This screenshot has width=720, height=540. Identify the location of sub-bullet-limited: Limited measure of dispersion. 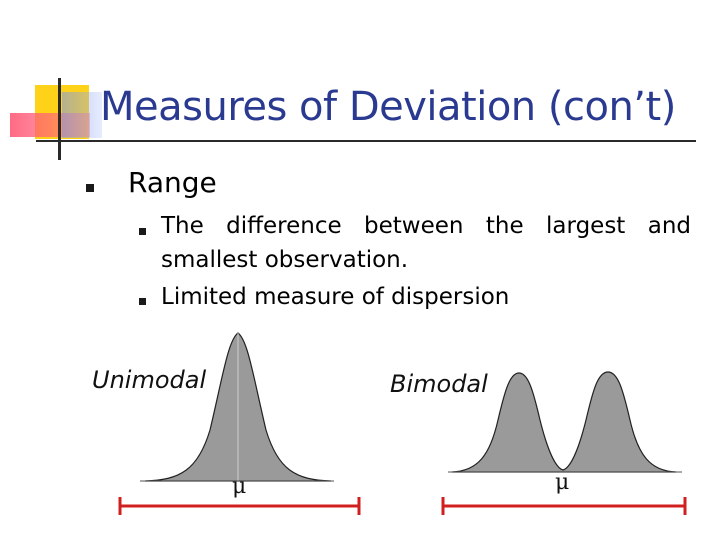
(335, 297).